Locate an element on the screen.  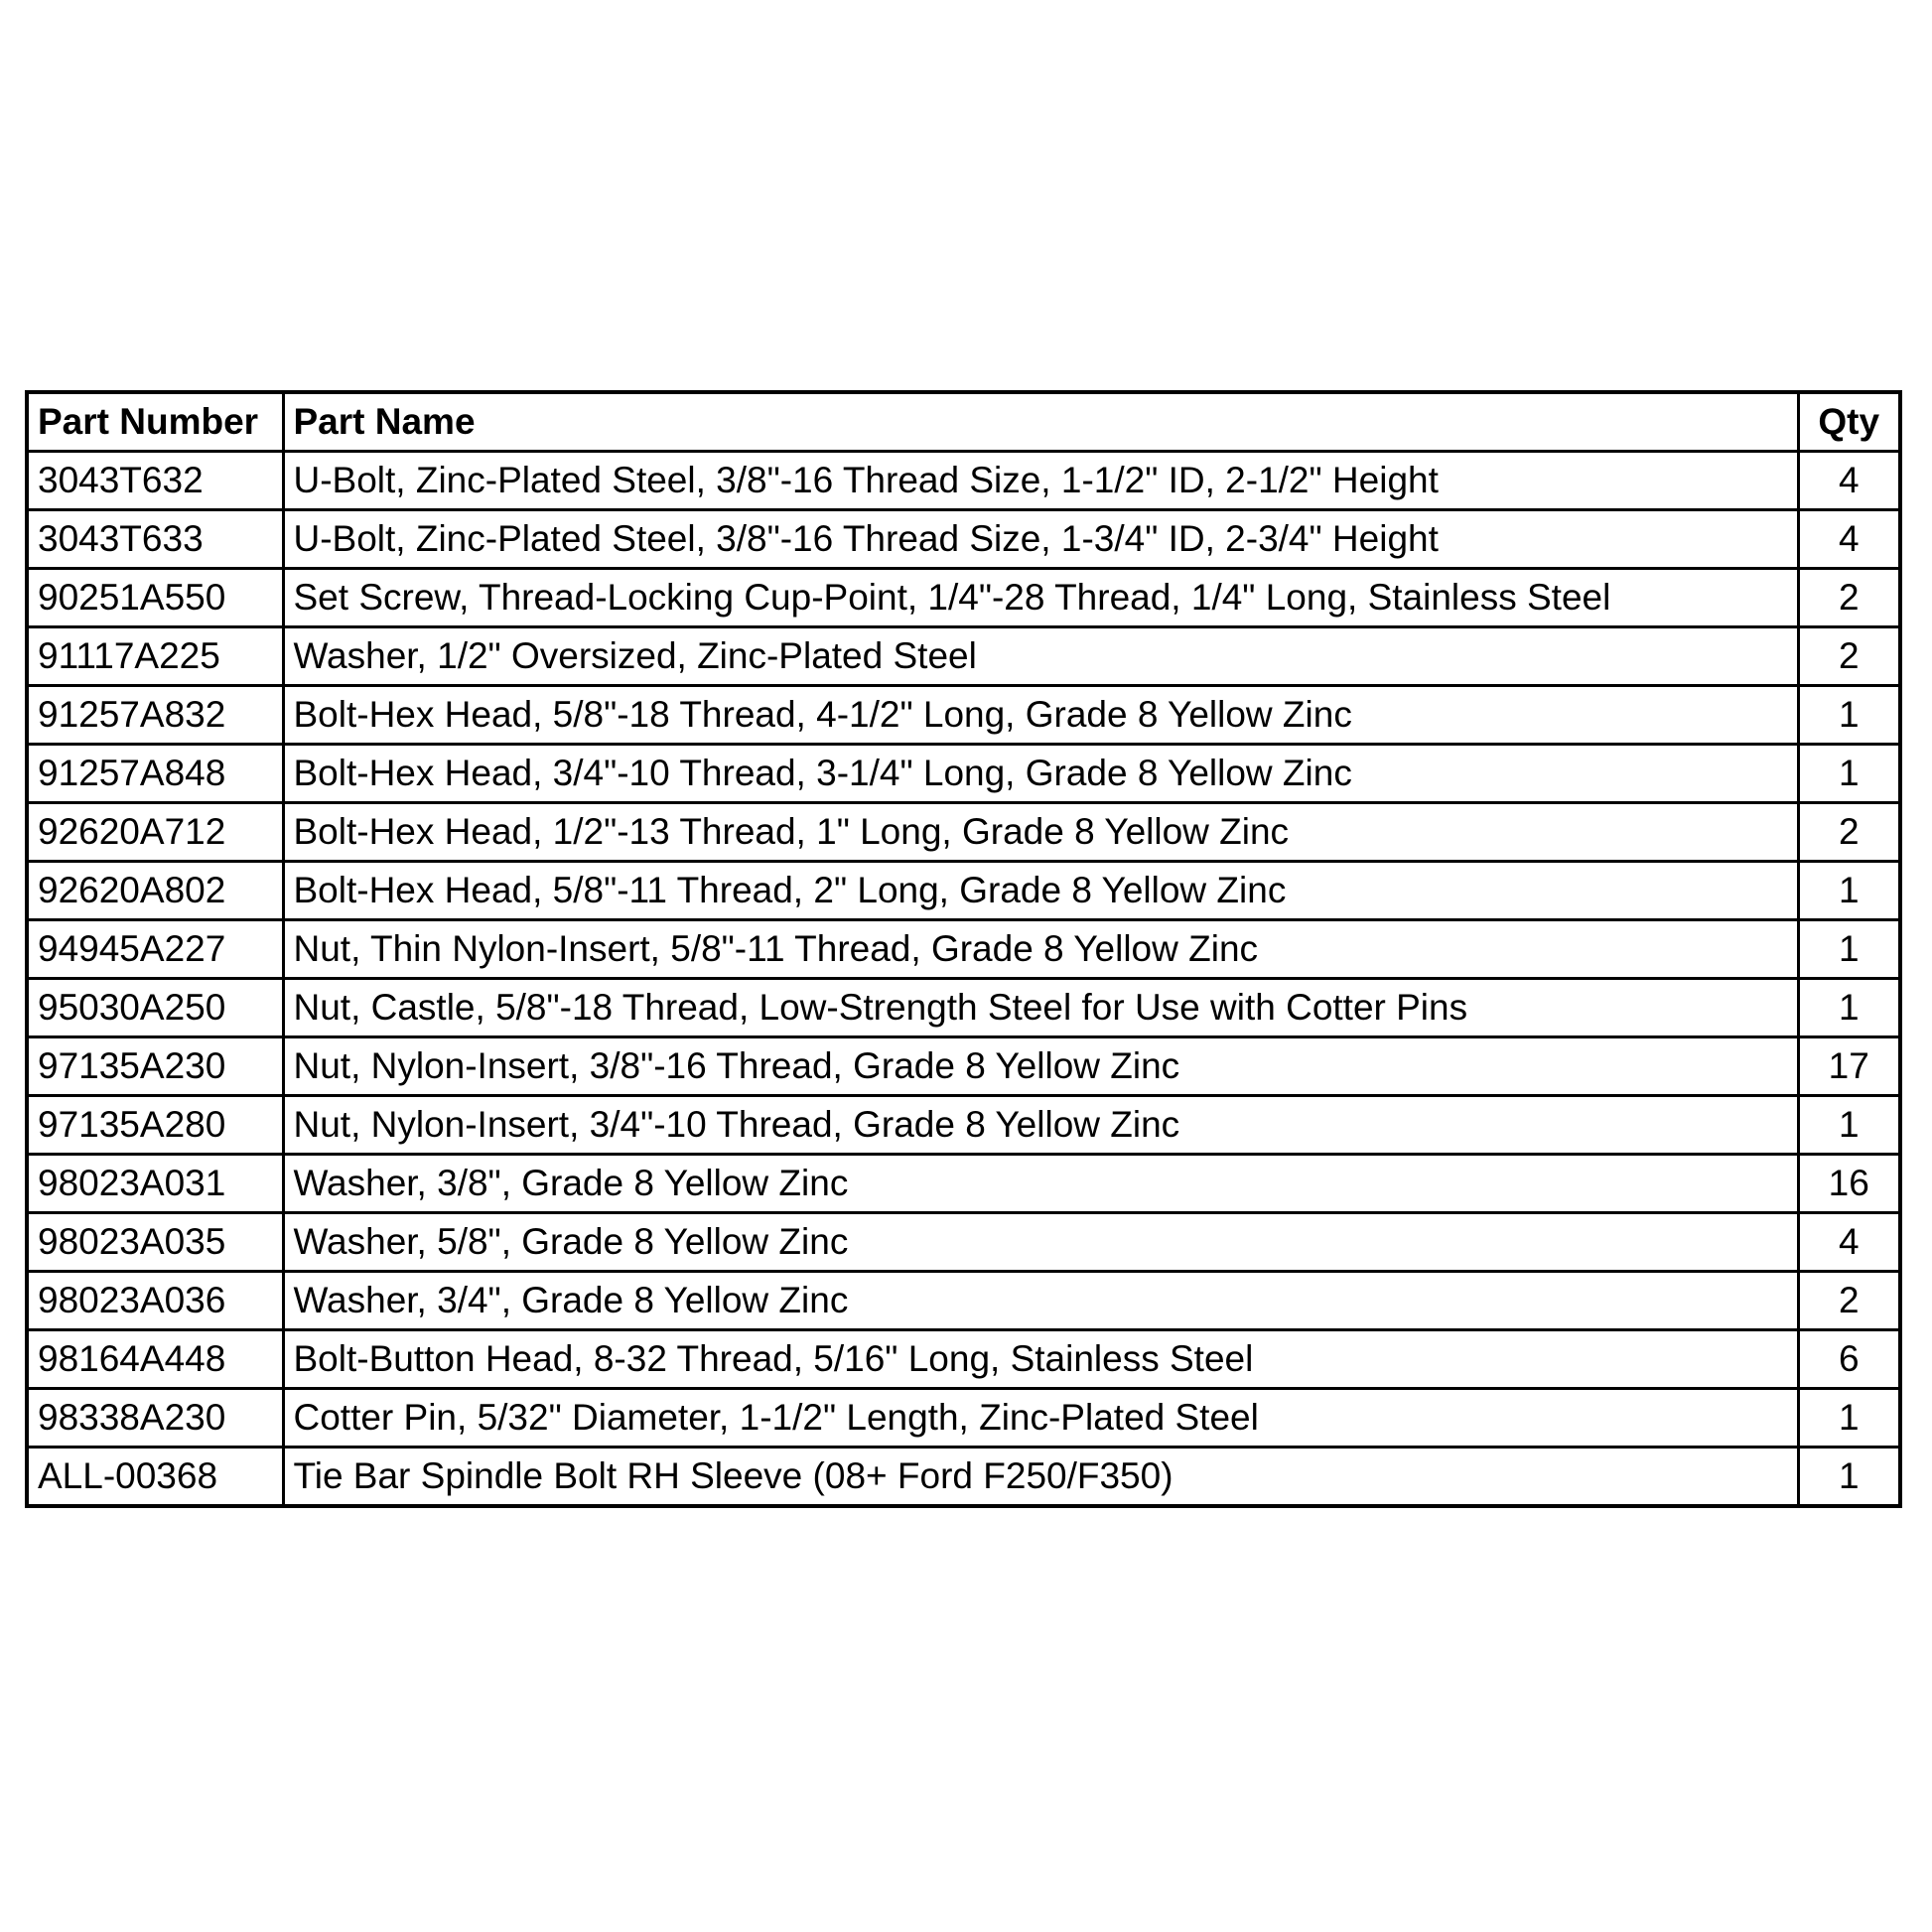
part-name-cell: Washer, 3/4", Grade 8 Yellow Zinc is located at coordinates (1040, 1300).